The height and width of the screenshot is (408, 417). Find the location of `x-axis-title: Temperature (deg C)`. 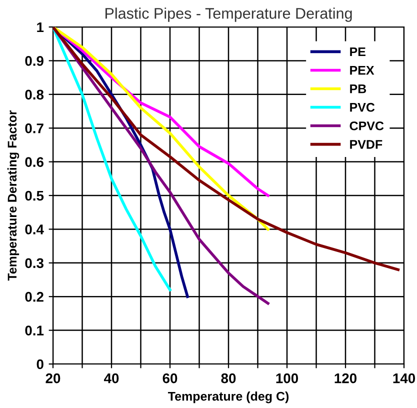

x-axis-title: Temperature (deg C) is located at coordinates (228, 398).